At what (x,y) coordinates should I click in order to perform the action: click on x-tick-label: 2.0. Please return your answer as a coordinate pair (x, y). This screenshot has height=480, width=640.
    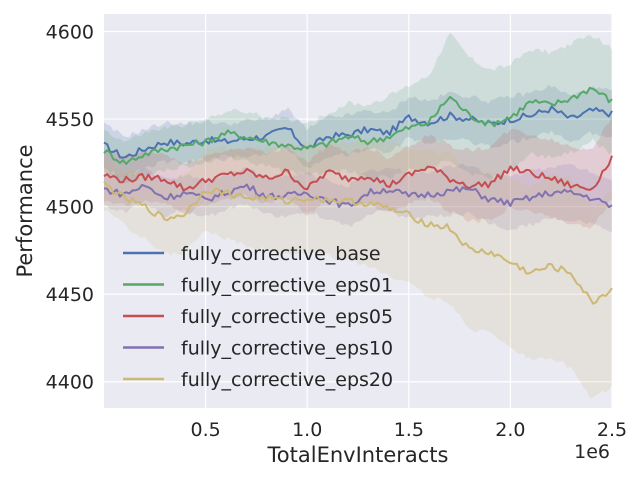
    Looking at the image, I should click on (510, 430).